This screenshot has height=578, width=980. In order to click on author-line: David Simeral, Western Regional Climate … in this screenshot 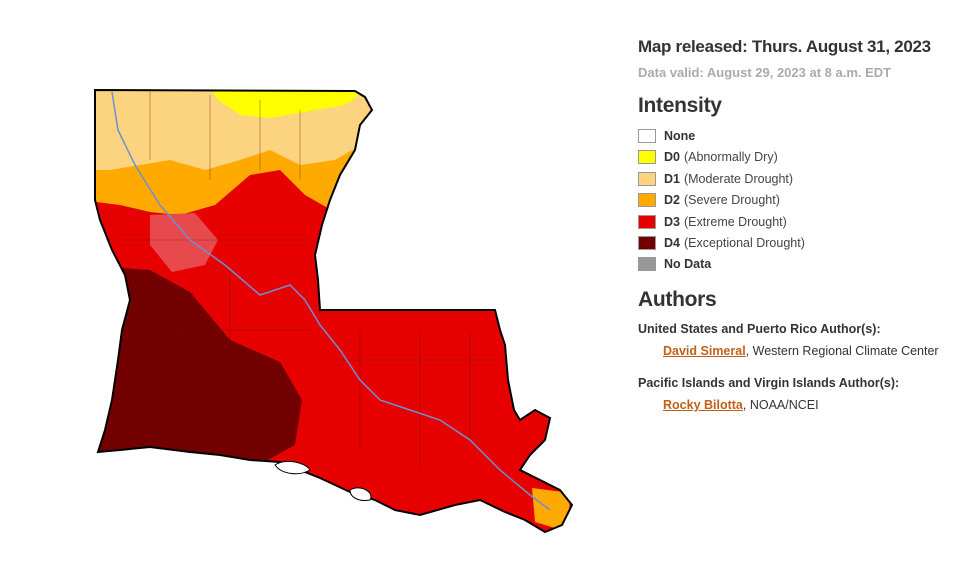, I will do `click(801, 351)`.